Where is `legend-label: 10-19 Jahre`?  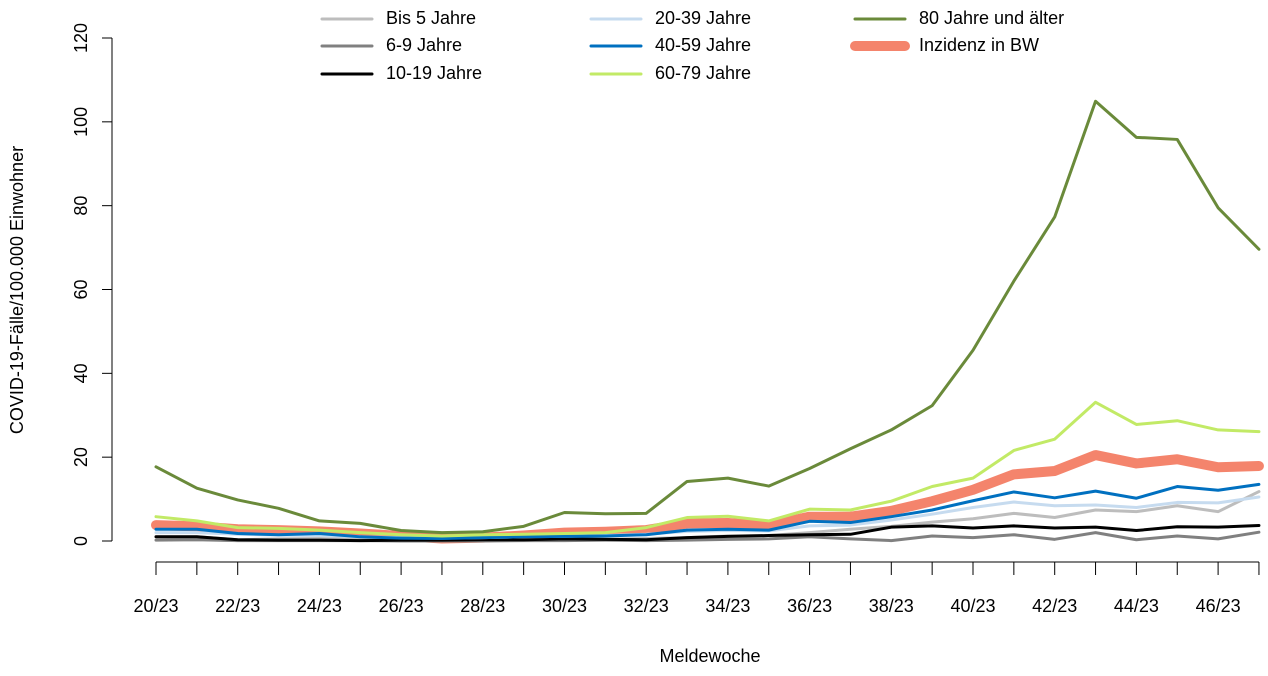
legend-label: 10-19 Jahre is located at coordinates (434, 73).